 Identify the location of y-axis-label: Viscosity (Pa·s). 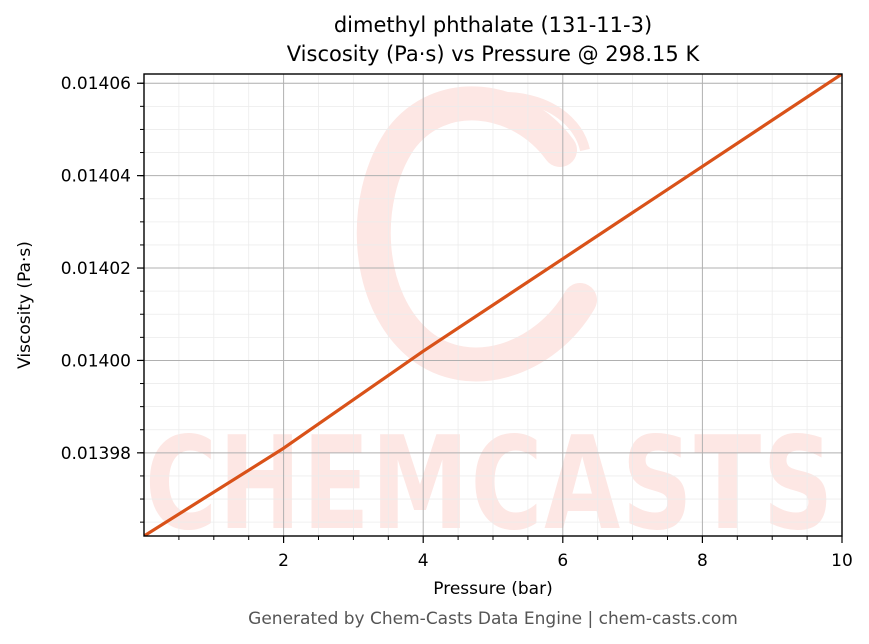
(25, 305).